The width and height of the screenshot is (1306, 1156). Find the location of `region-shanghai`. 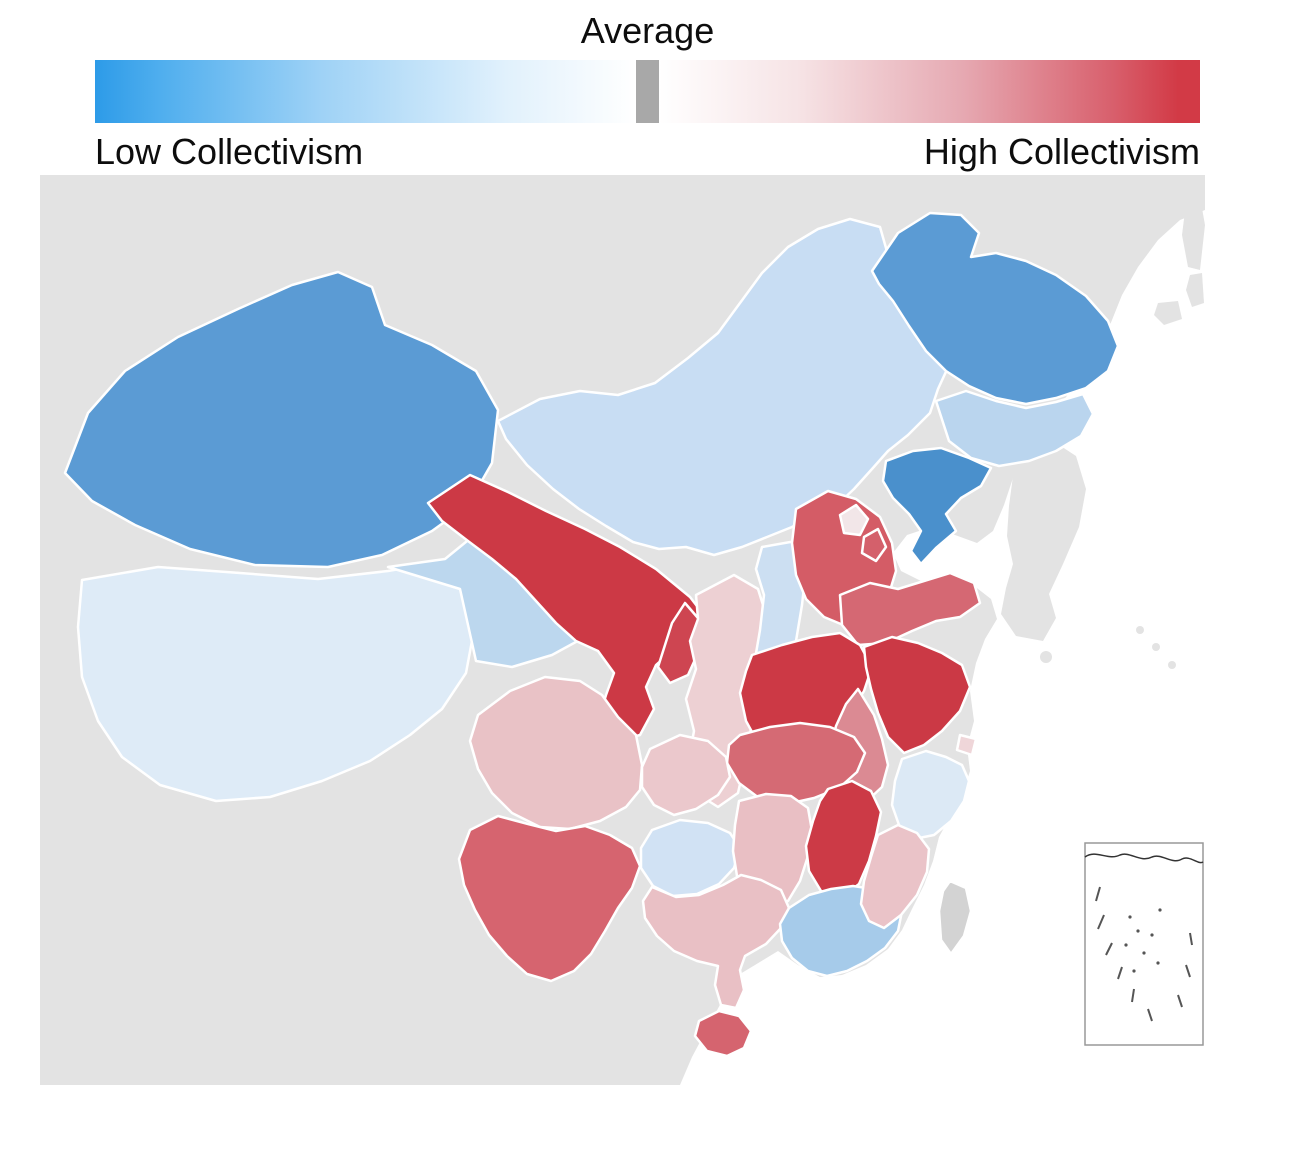

region-shanghai is located at coordinates (966, 745).